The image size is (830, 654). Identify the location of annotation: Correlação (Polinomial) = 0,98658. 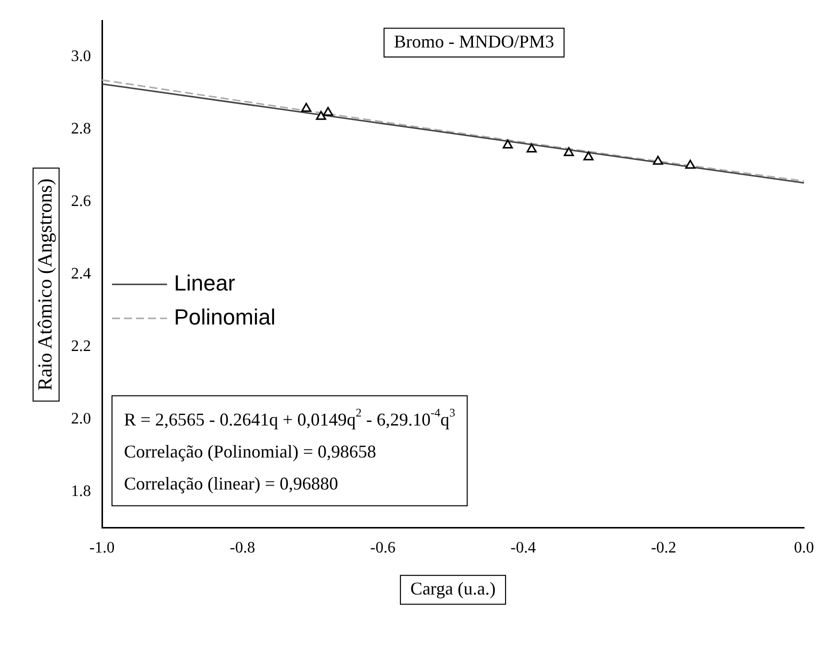
(250, 452).